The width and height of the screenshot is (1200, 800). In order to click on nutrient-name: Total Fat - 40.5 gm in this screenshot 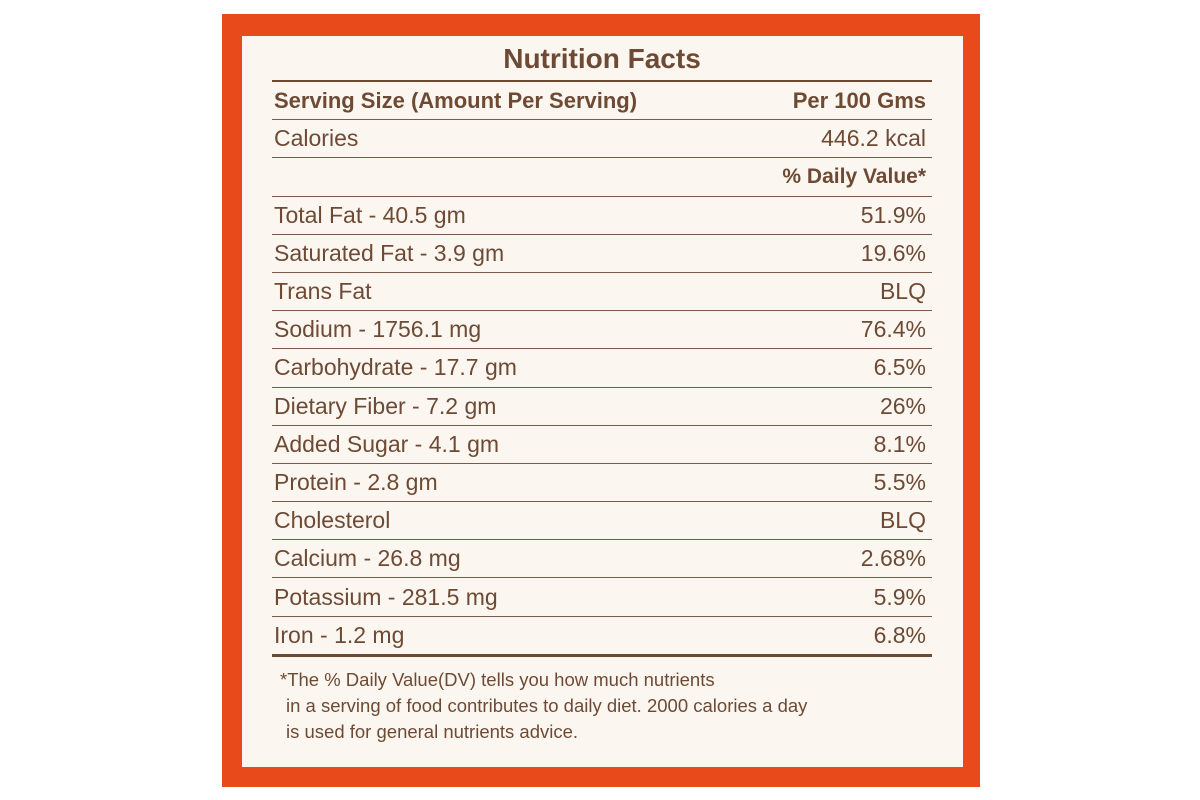, I will do `click(370, 214)`.